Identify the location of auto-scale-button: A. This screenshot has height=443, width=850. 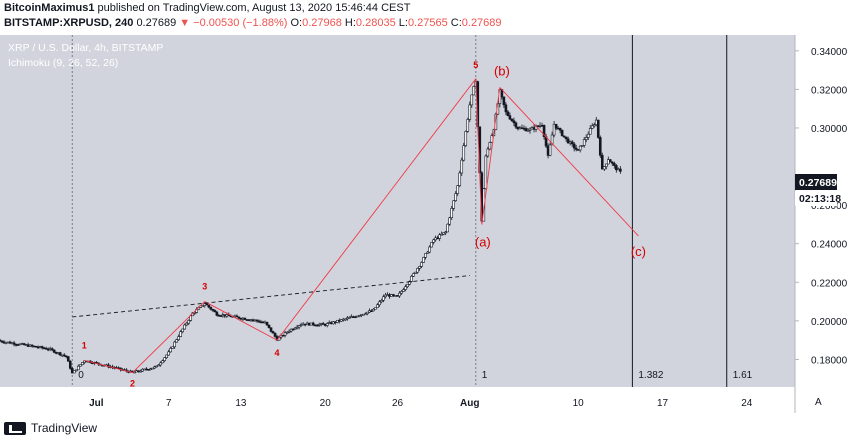
(818, 402).